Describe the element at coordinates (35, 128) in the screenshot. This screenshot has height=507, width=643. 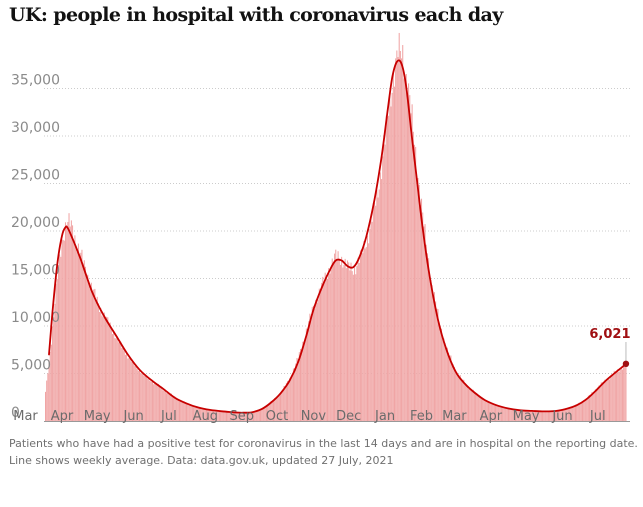
I see `y-tick-label: 30,000` at that location.